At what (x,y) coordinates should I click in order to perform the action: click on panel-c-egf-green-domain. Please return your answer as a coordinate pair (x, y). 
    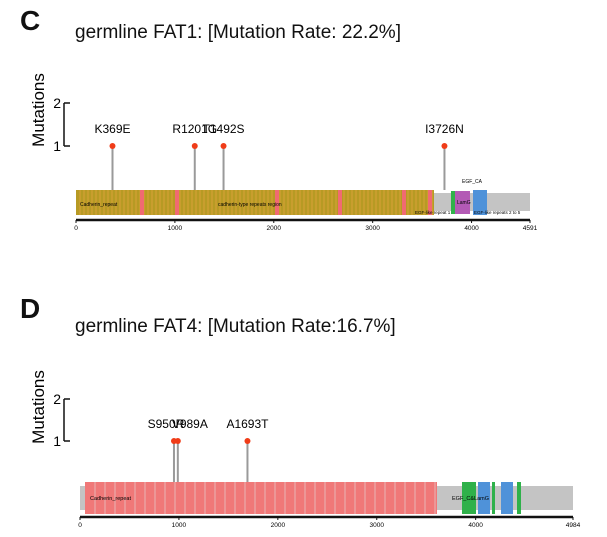
    Looking at the image, I should click on (453, 202).